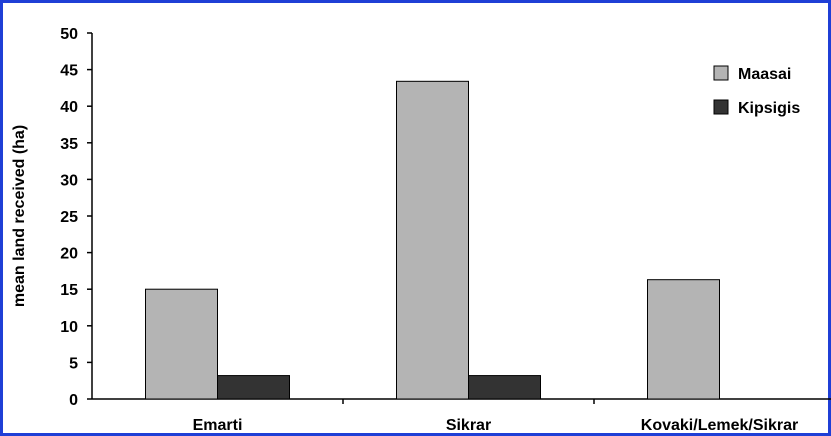  What do you see at coordinates (719, 425) in the screenshot?
I see `x-category-label: Kovaki/Lemek/Sikrar` at bounding box center [719, 425].